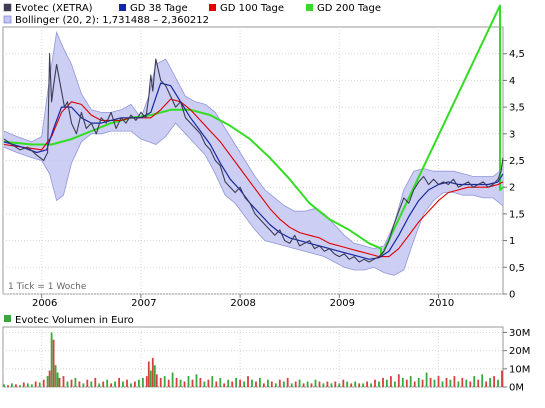  I want to click on legend-swatch-price, so click(7, 7).